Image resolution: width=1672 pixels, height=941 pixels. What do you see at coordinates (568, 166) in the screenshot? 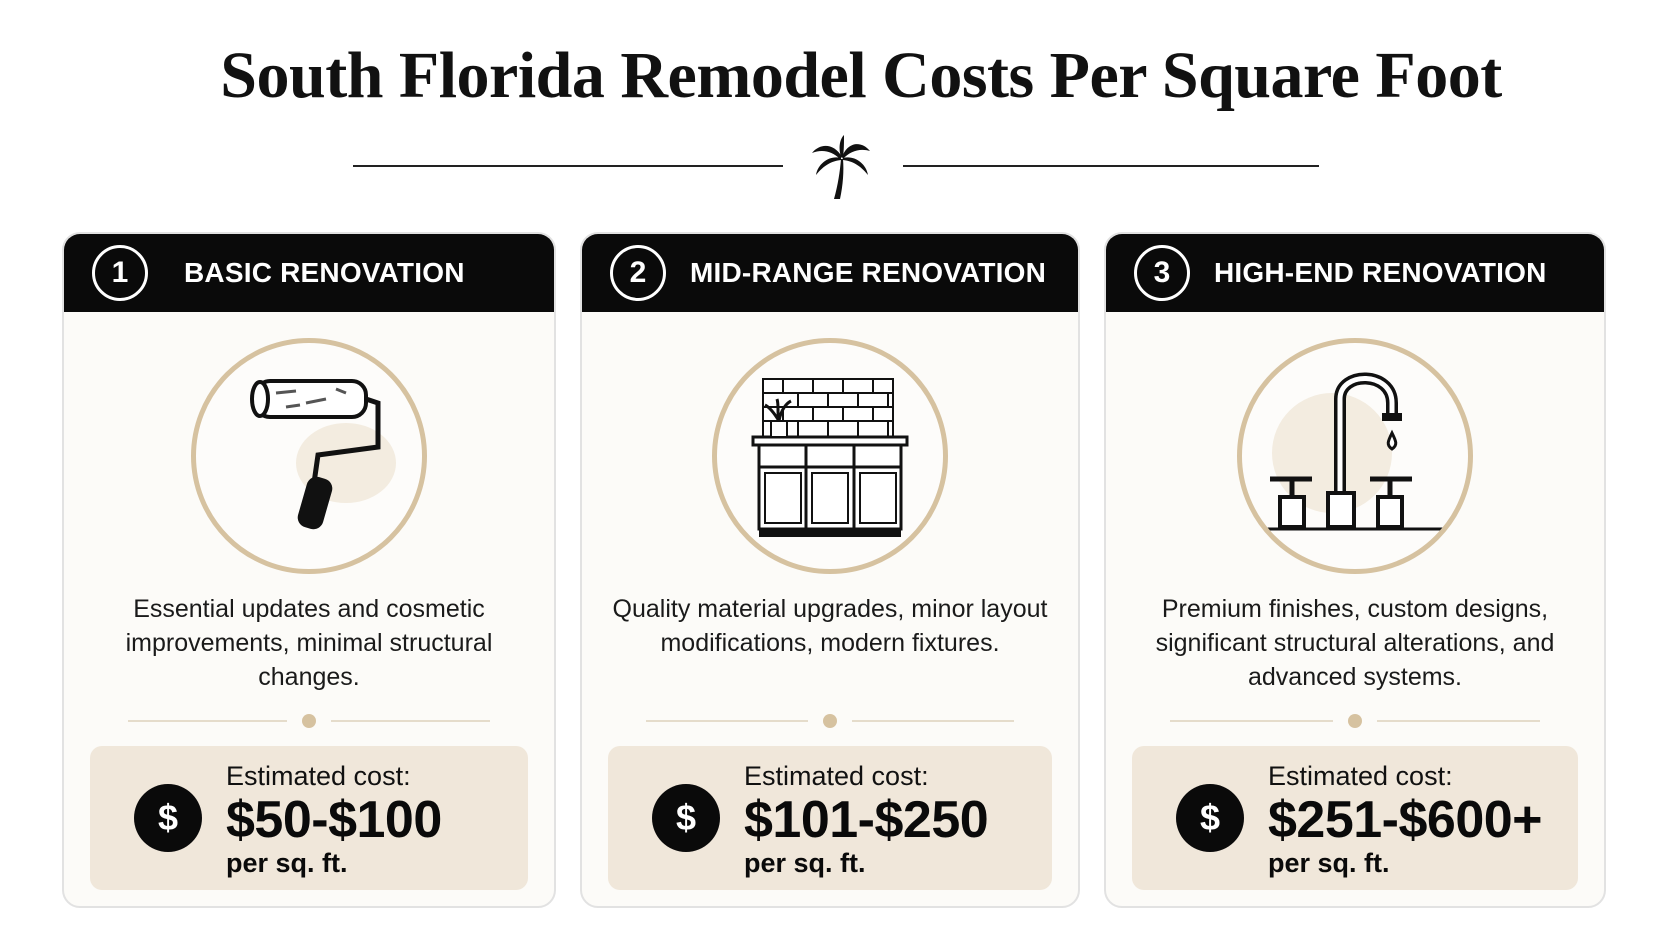
I see `title-divider-left` at bounding box center [568, 166].